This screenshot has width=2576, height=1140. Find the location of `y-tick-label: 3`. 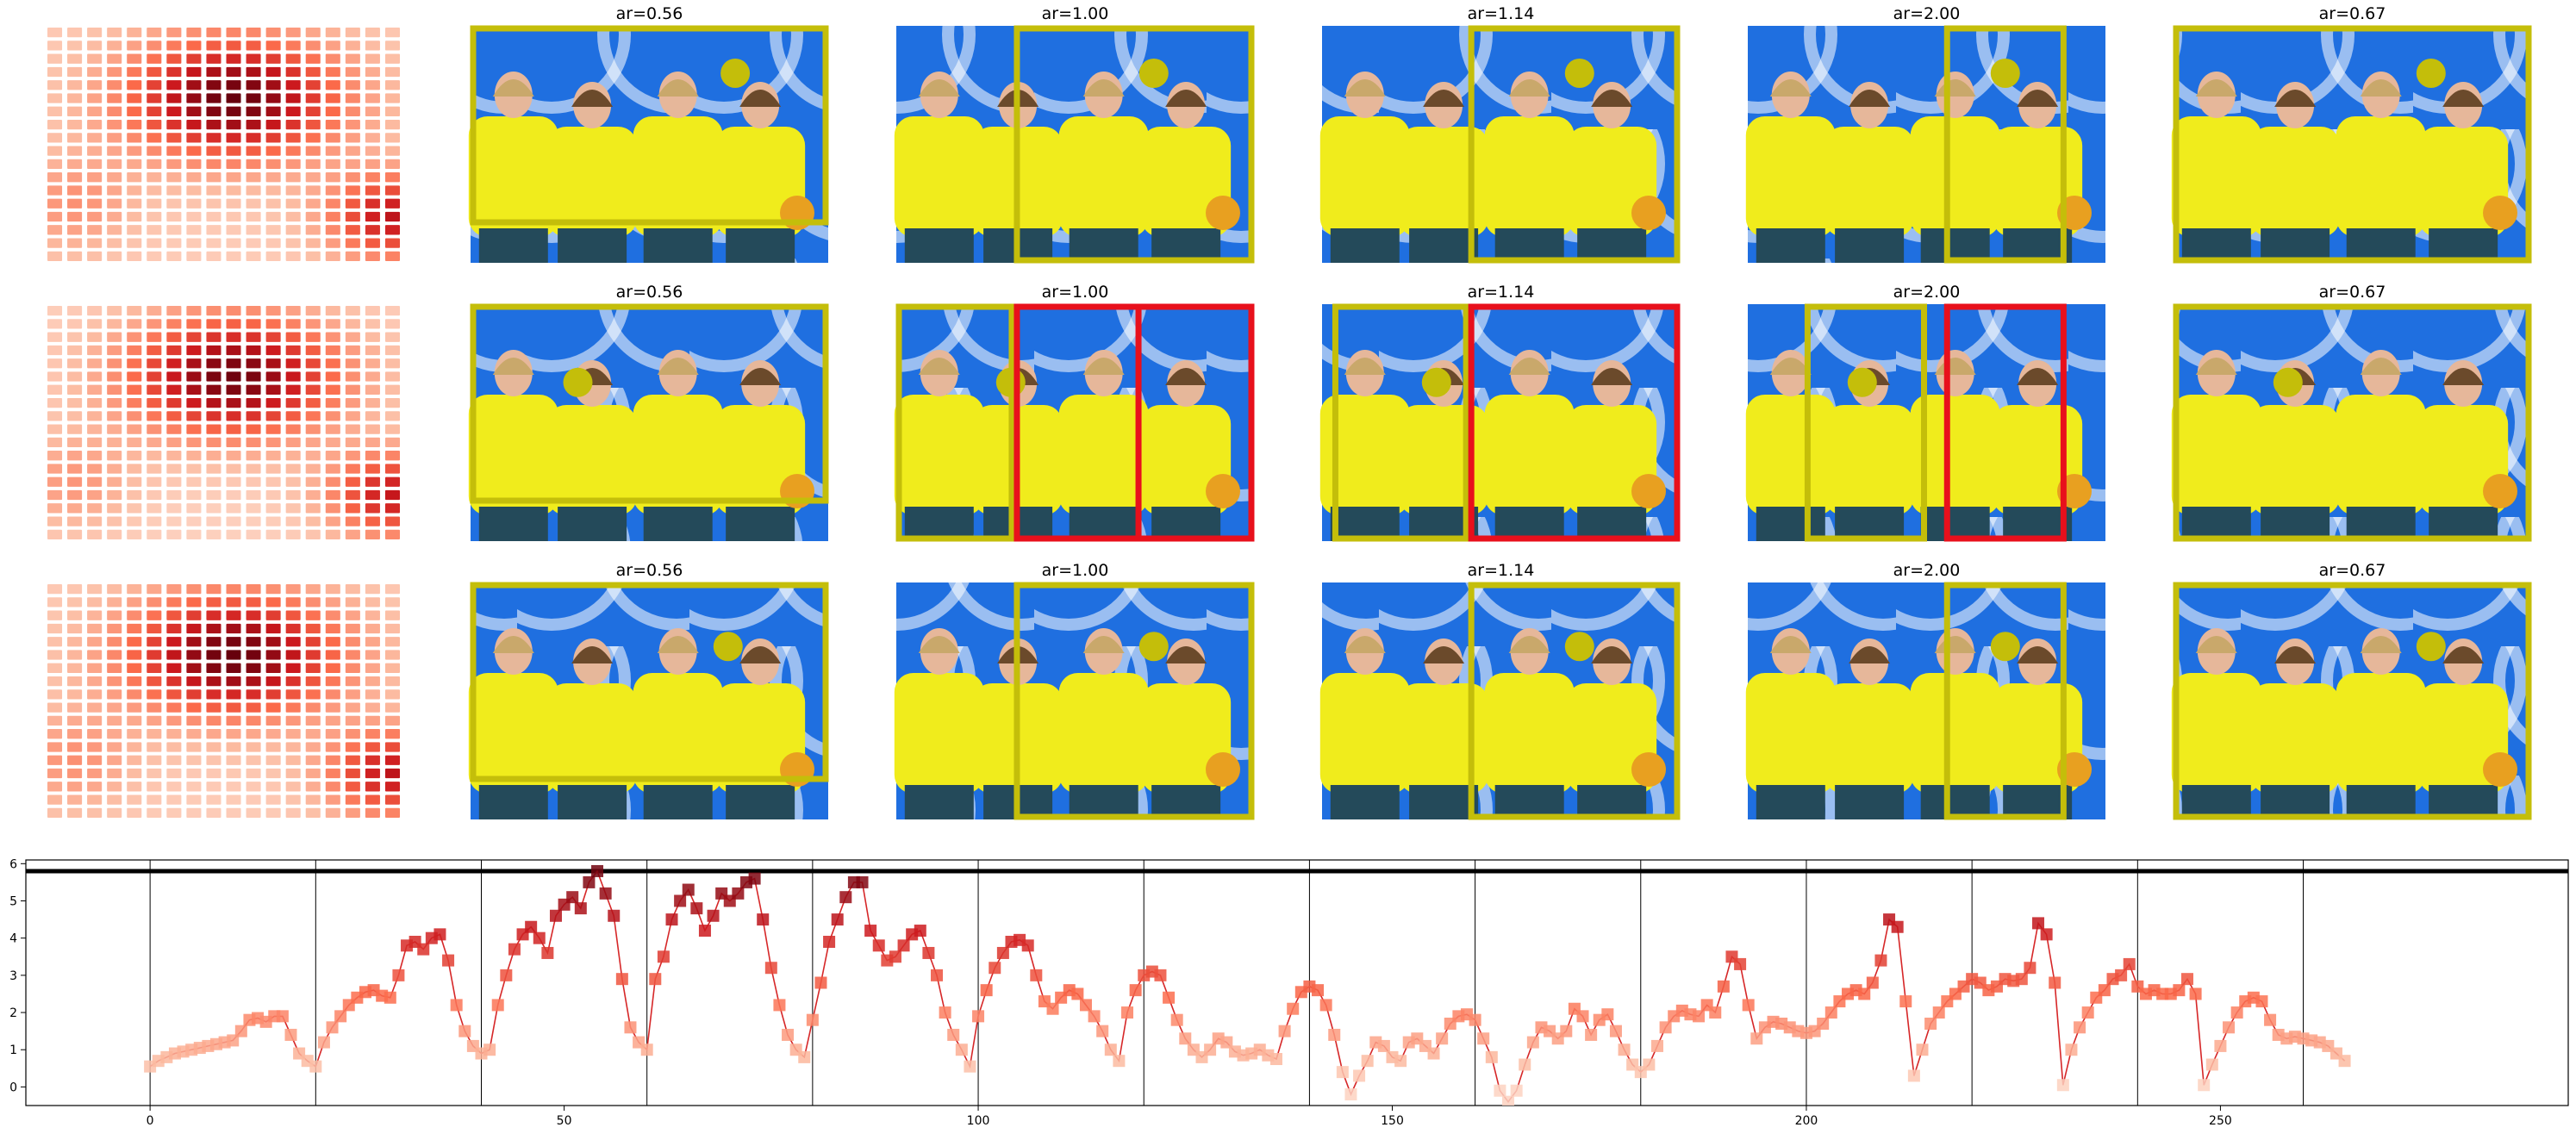

y-tick-label: 3 is located at coordinates (13, 976).